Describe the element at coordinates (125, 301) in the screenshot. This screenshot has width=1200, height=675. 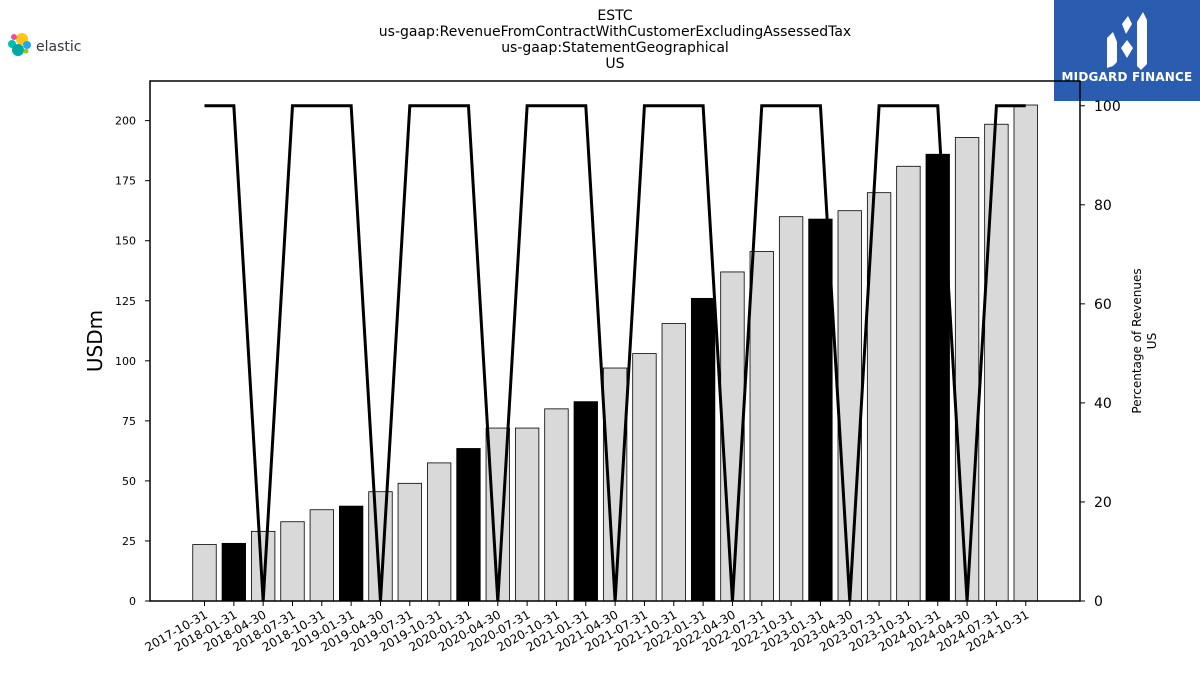
I see `y-tick-label-125: 125` at that location.